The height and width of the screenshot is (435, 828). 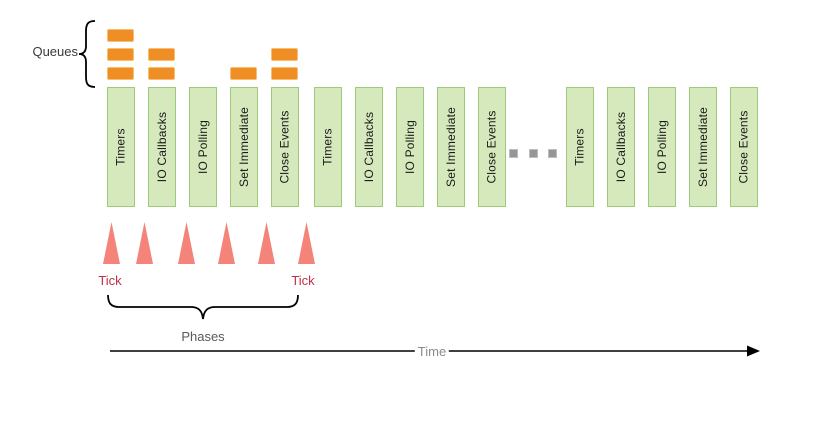 What do you see at coordinates (753, 351) in the screenshot?
I see `time-axis-arrowhead` at bounding box center [753, 351].